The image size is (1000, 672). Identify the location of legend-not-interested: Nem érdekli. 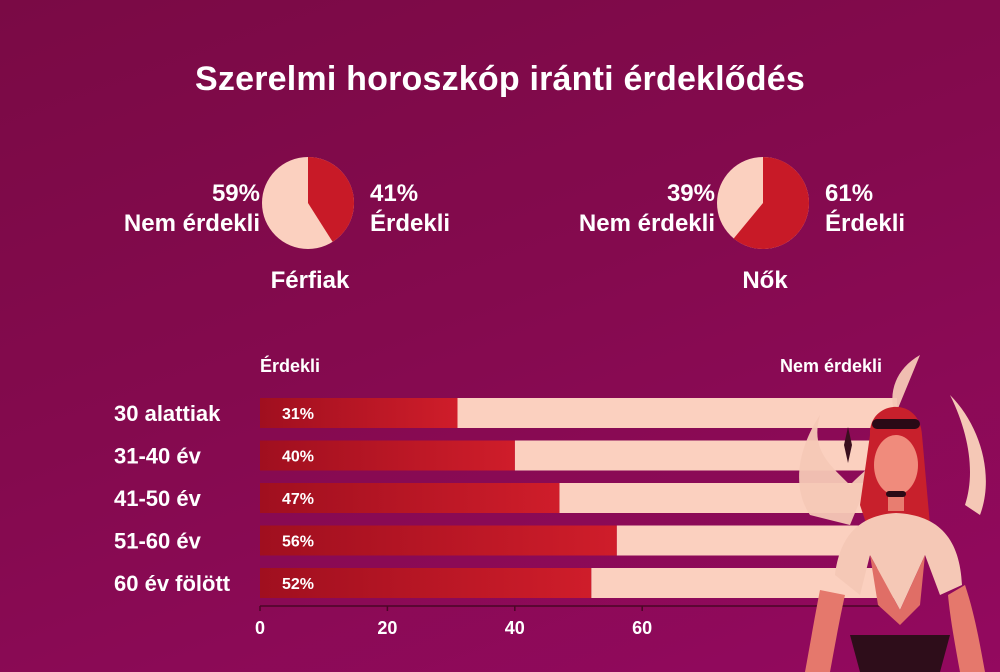
(831, 366).